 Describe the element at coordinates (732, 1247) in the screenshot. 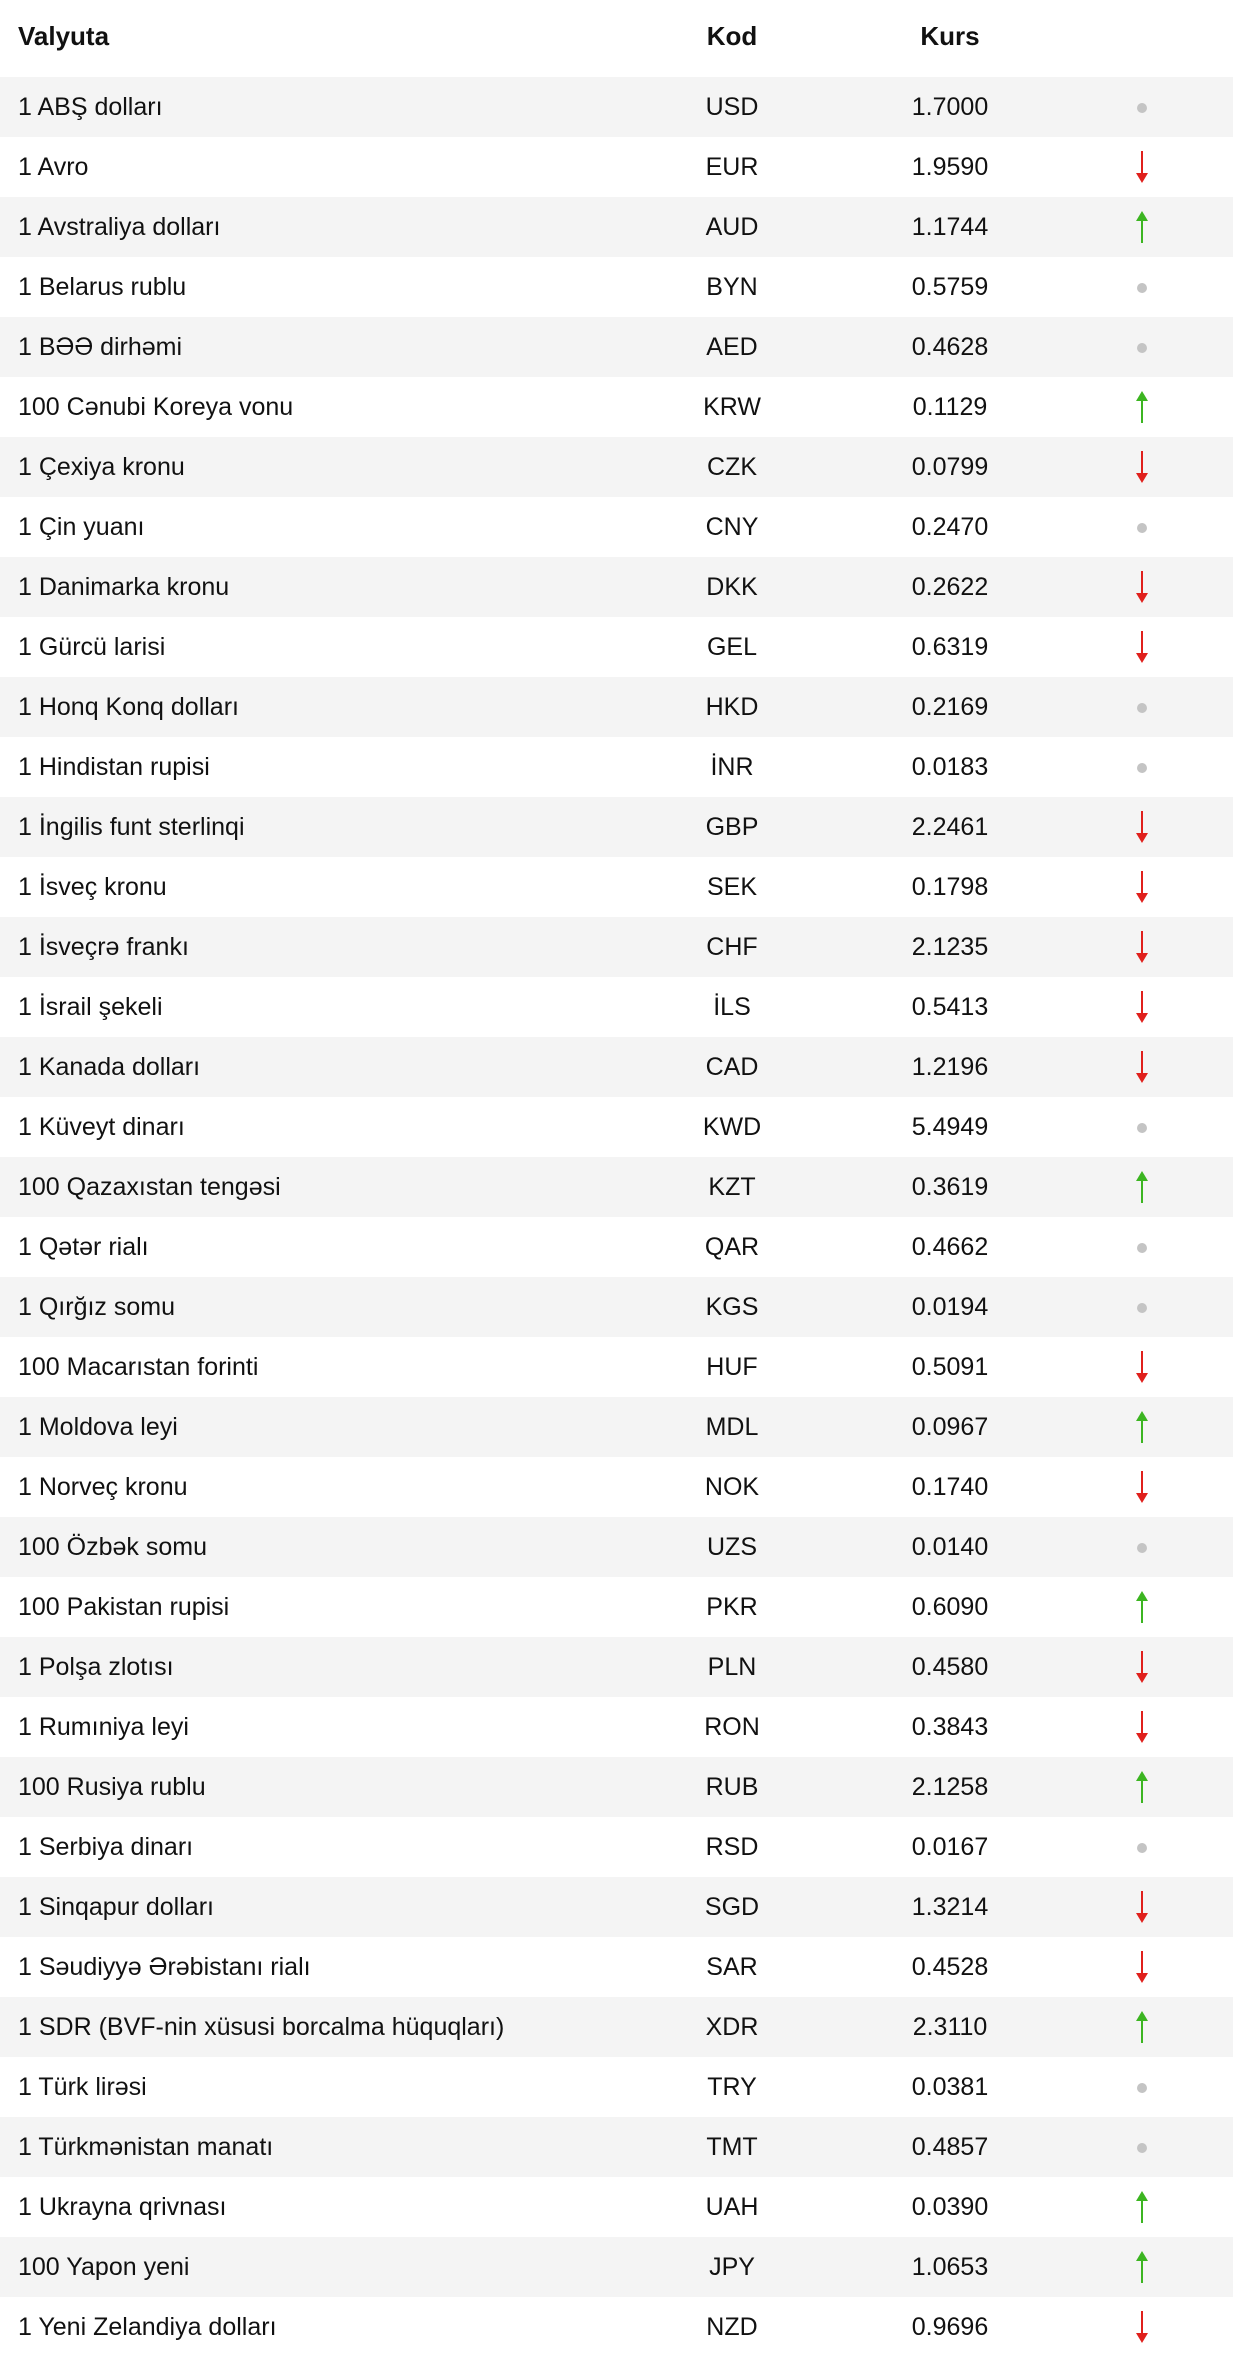

I see `currency-code: QAR` at that location.